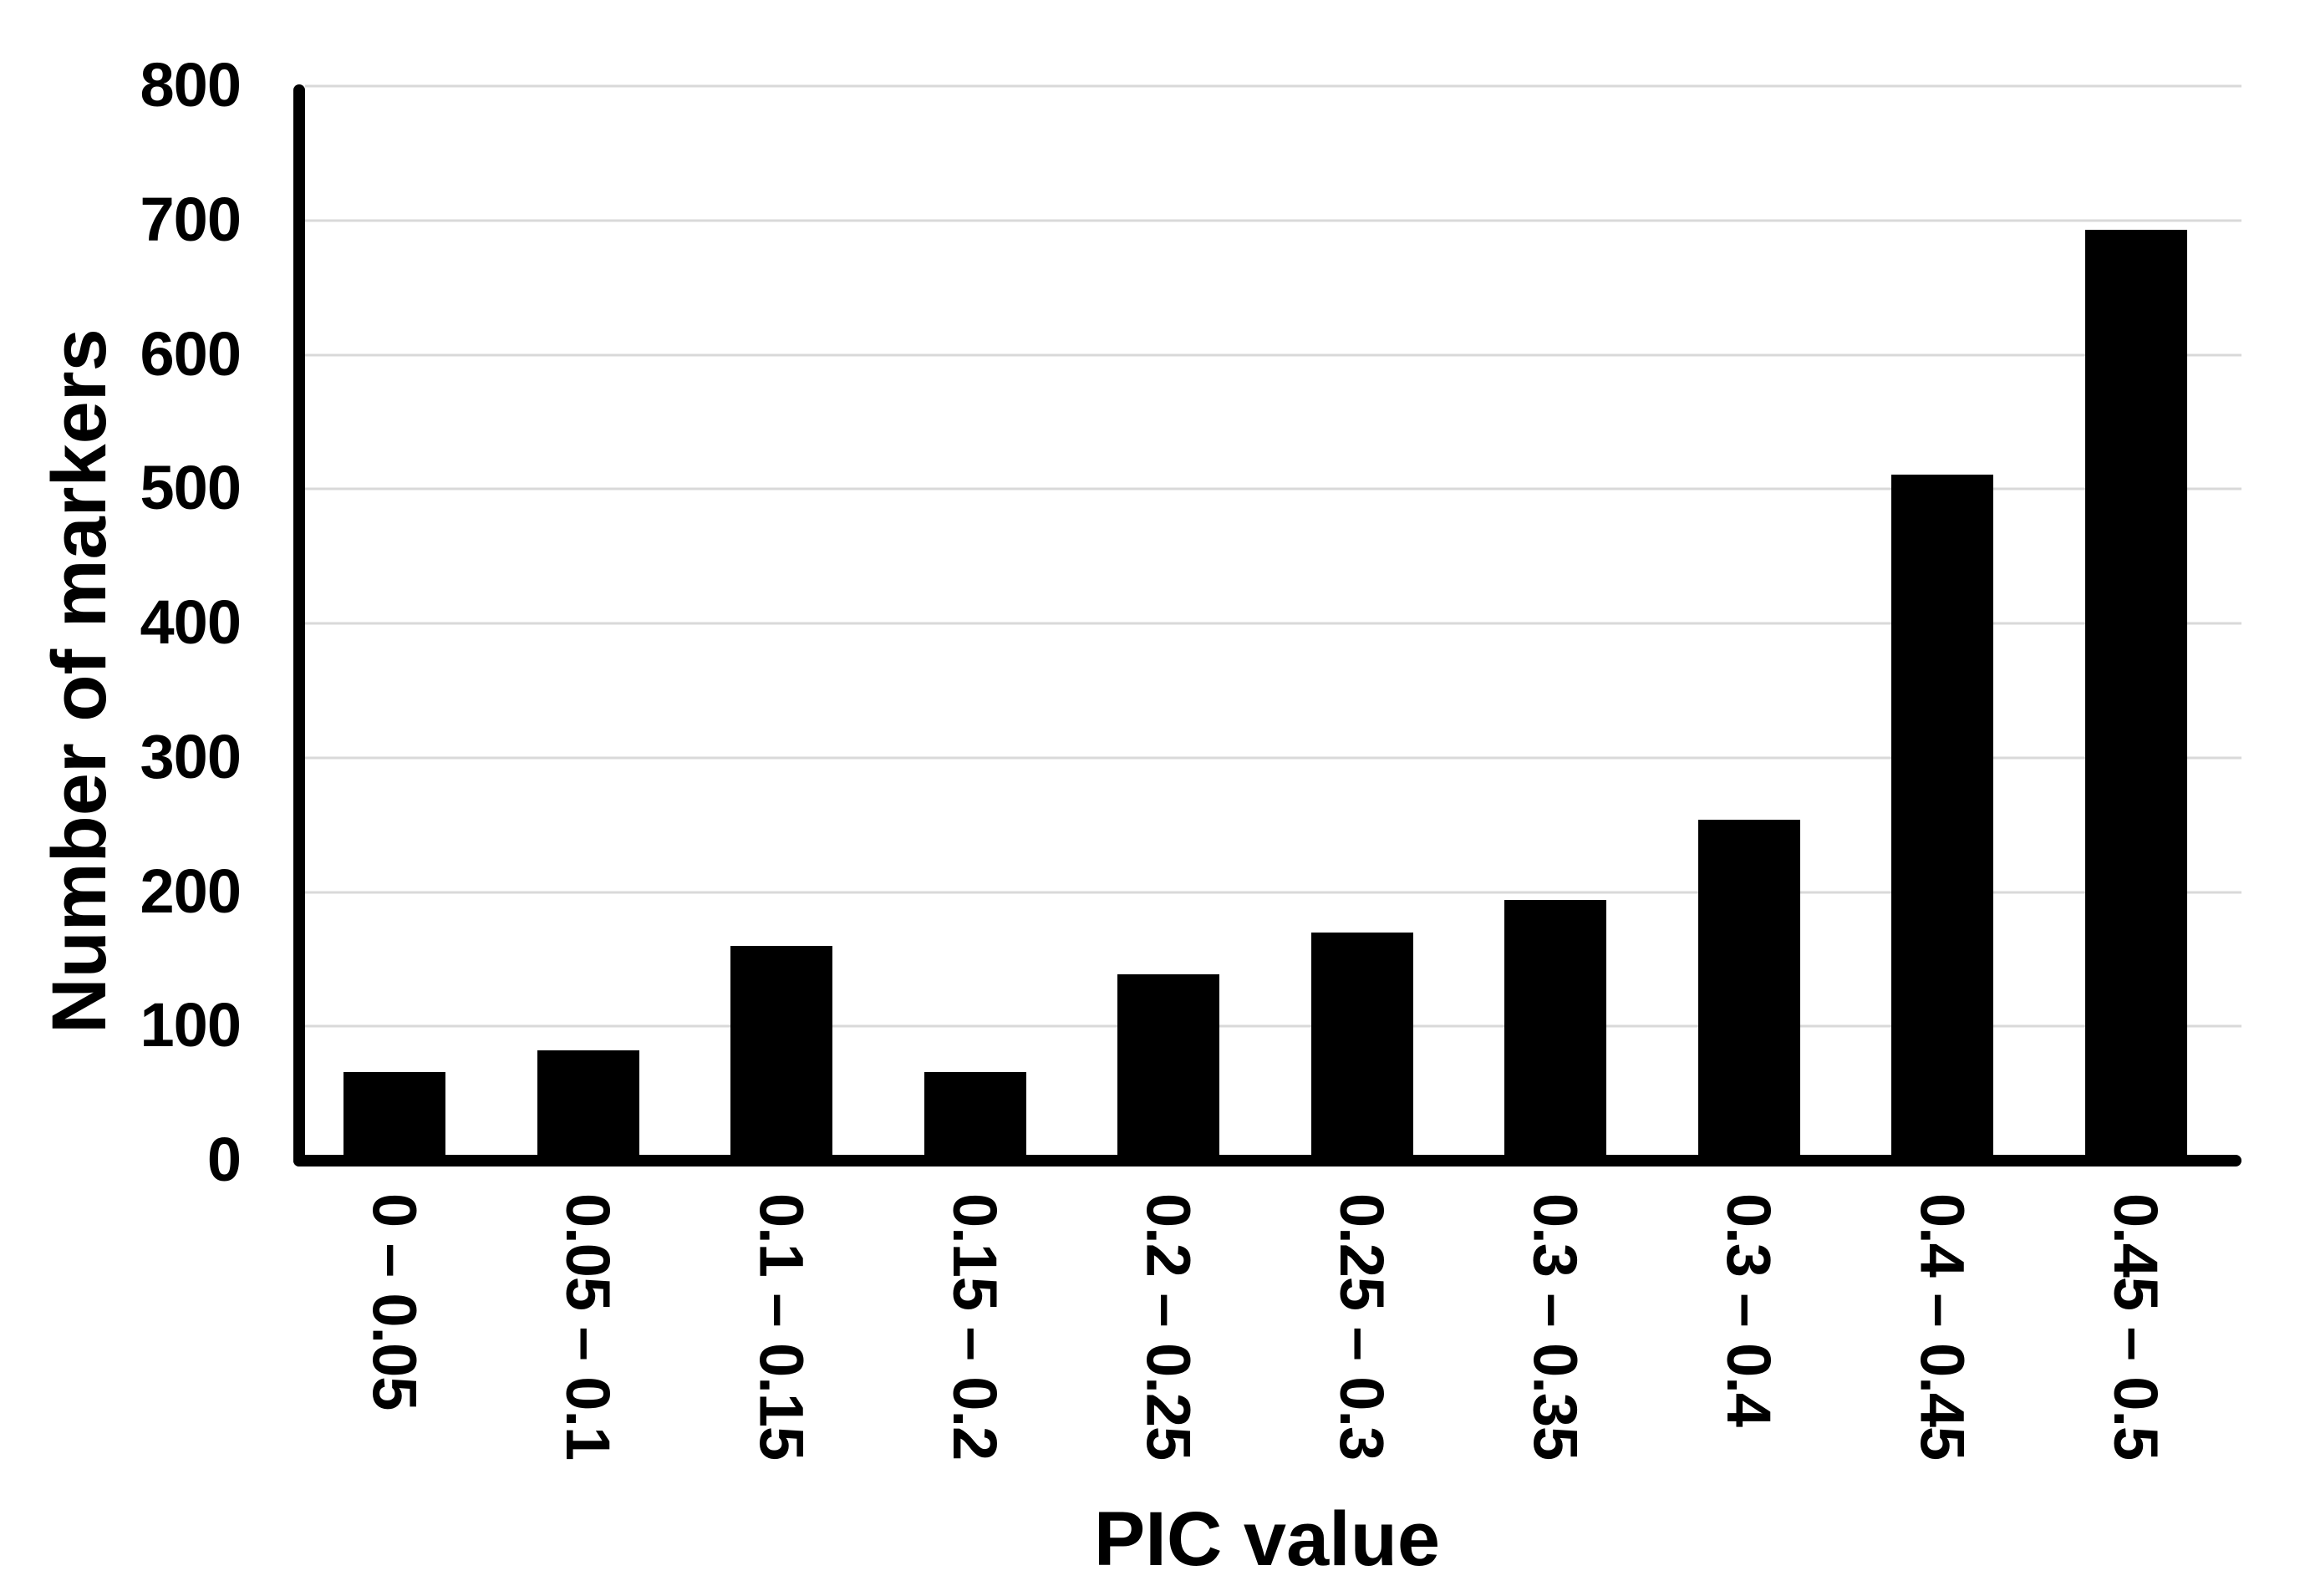 Image resolution: width=2305 pixels, height=1596 pixels. What do you see at coordinates (191, 84) in the screenshot?
I see `y-tick-label-800: 800` at bounding box center [191, 84].